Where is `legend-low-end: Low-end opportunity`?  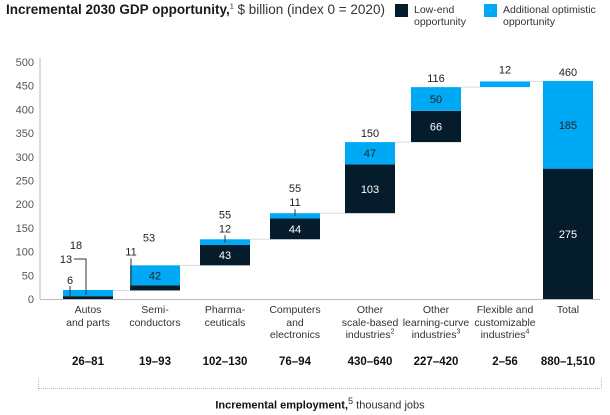
legend-low-end: Low-end opportunity is located at coordinates (430, 16).